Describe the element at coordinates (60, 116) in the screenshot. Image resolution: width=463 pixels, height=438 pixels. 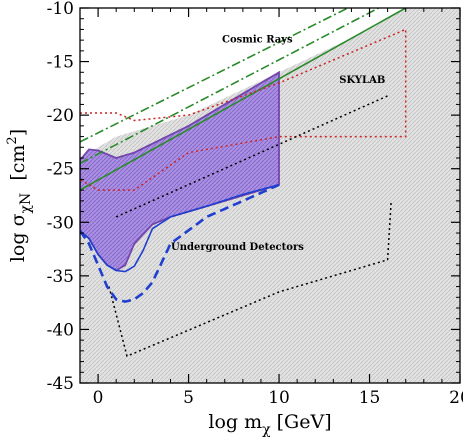
I see `y-tick-label: -20` at that location.